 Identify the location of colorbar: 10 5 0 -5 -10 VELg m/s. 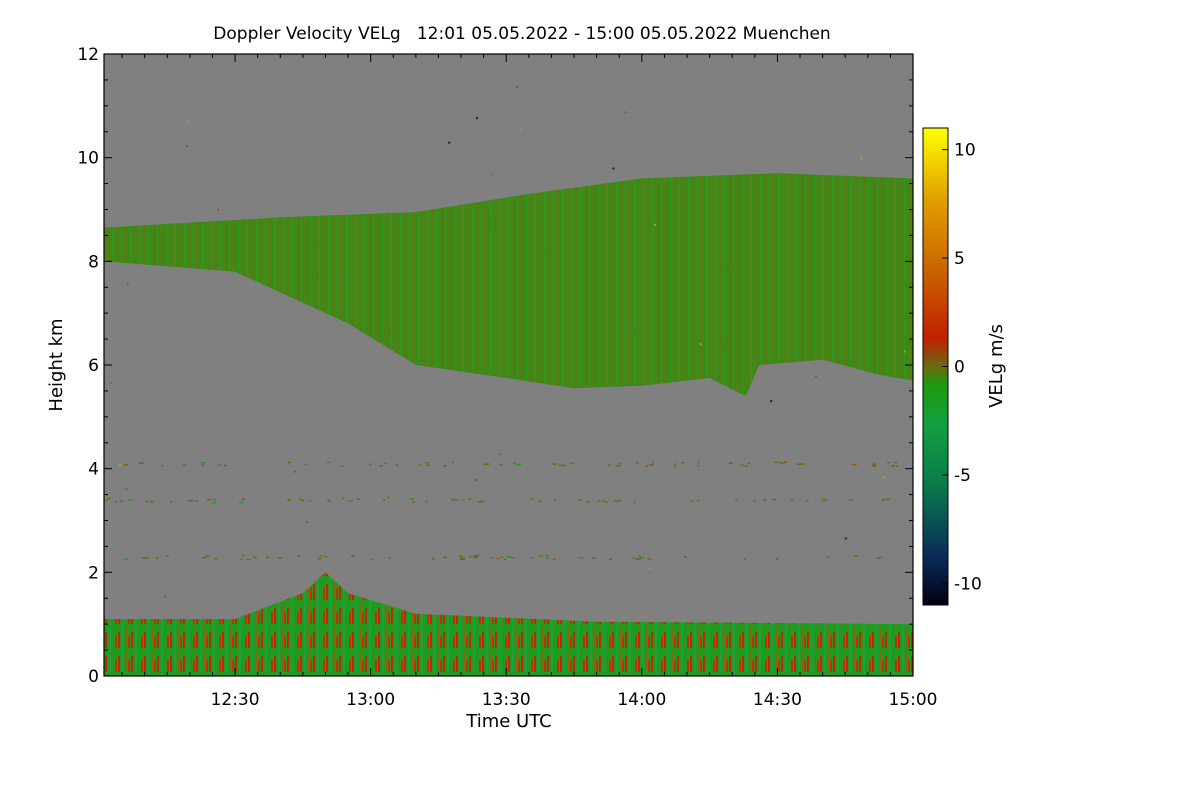
(964, 366).